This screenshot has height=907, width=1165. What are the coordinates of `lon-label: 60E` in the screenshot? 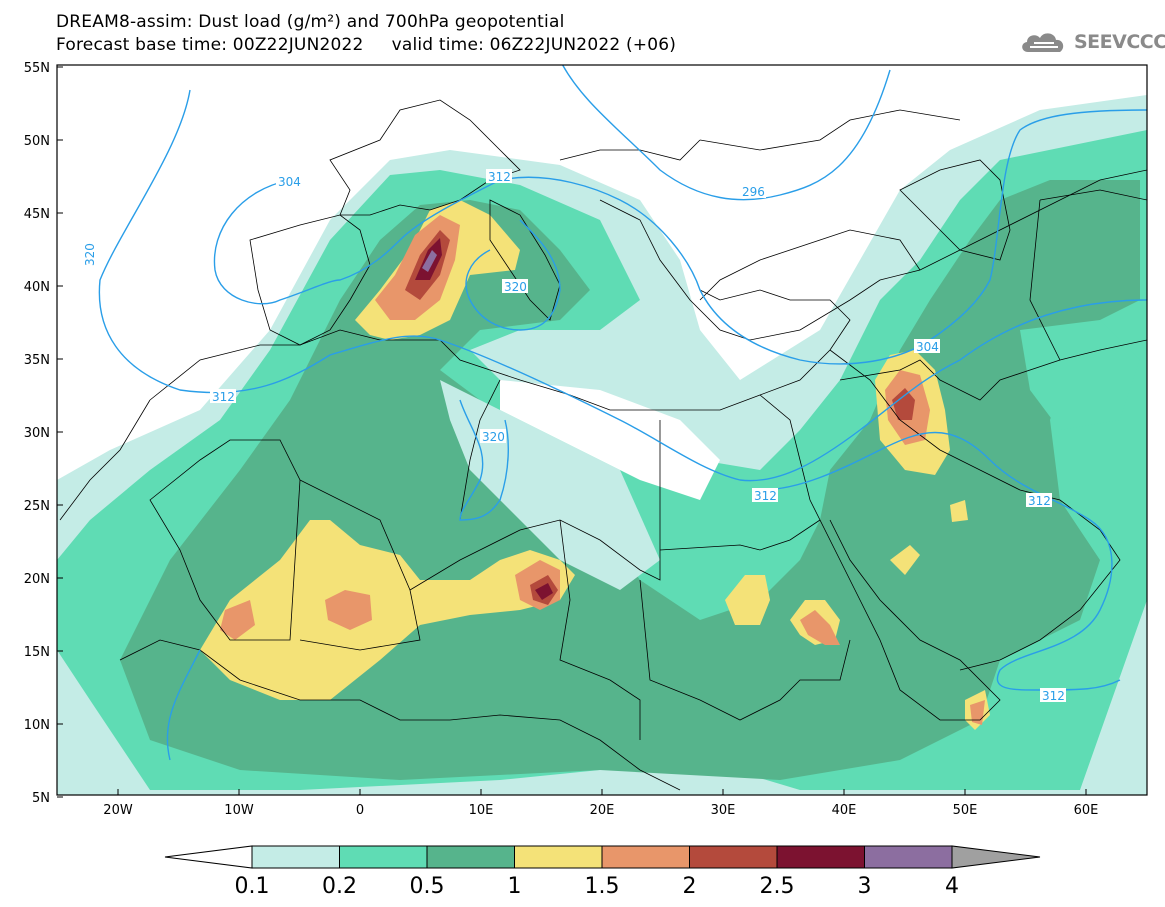 It's located at (1086, 810).